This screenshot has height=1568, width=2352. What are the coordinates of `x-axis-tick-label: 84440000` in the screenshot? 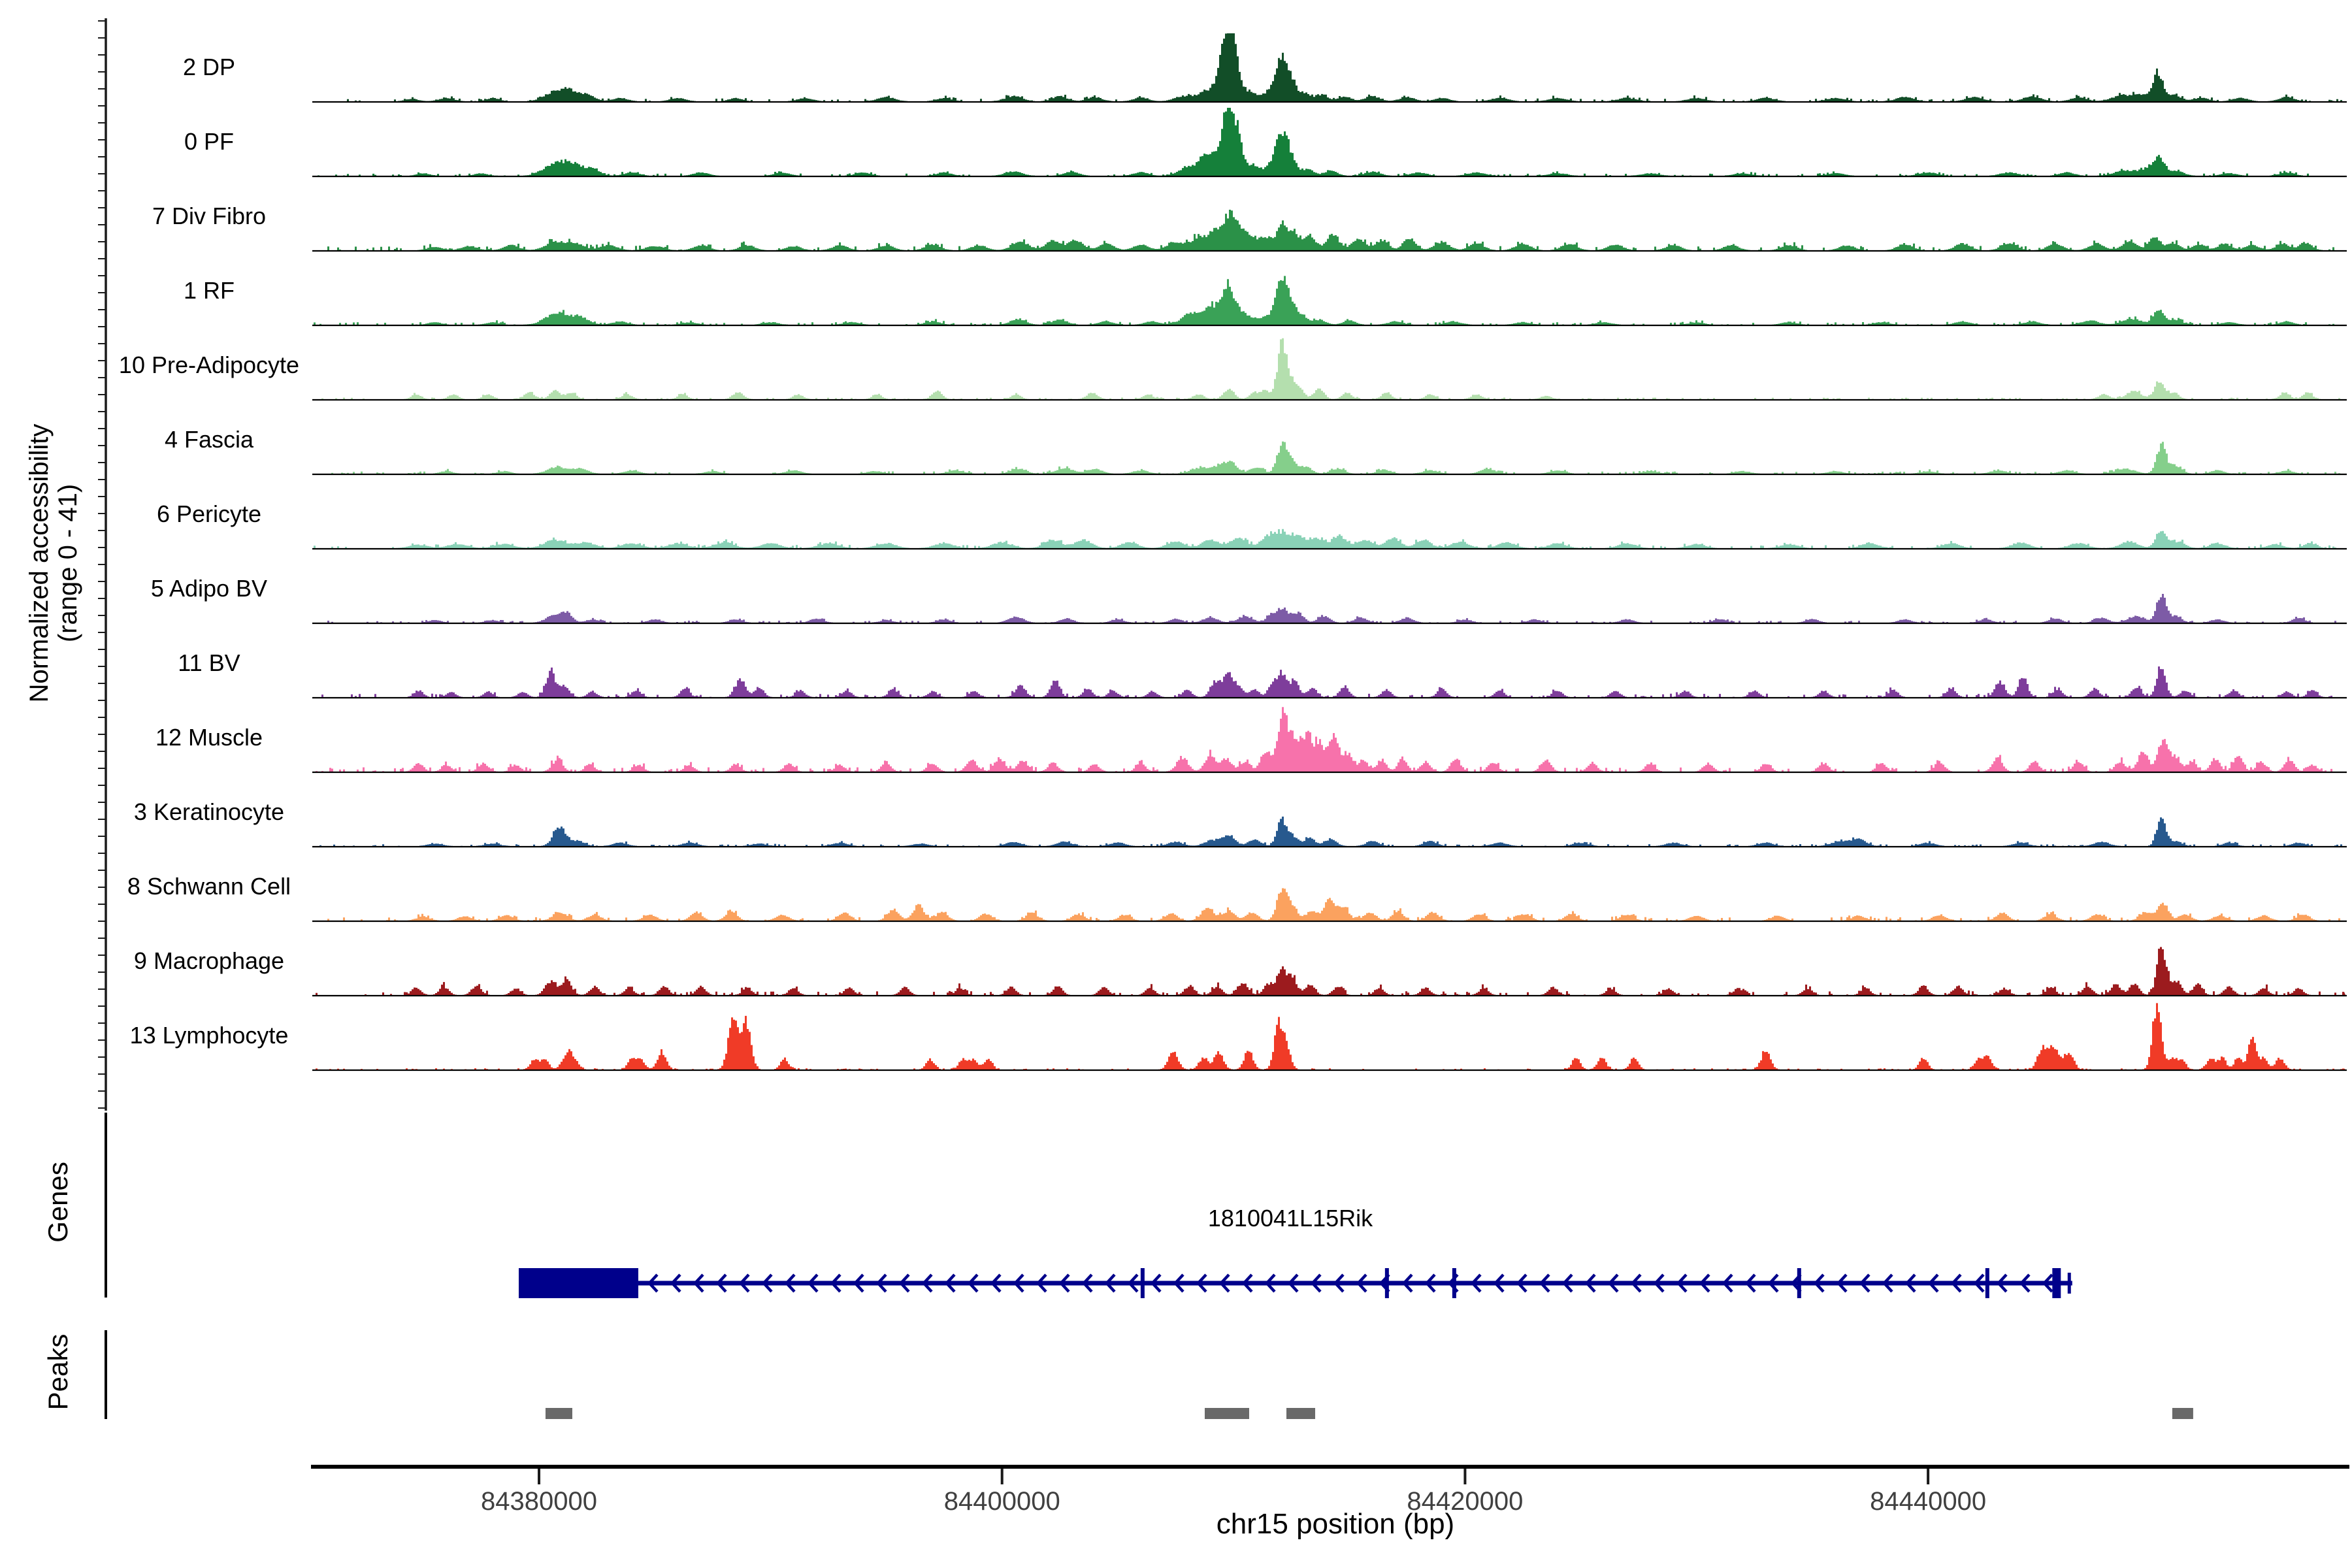 It's located at (1928, 1501).